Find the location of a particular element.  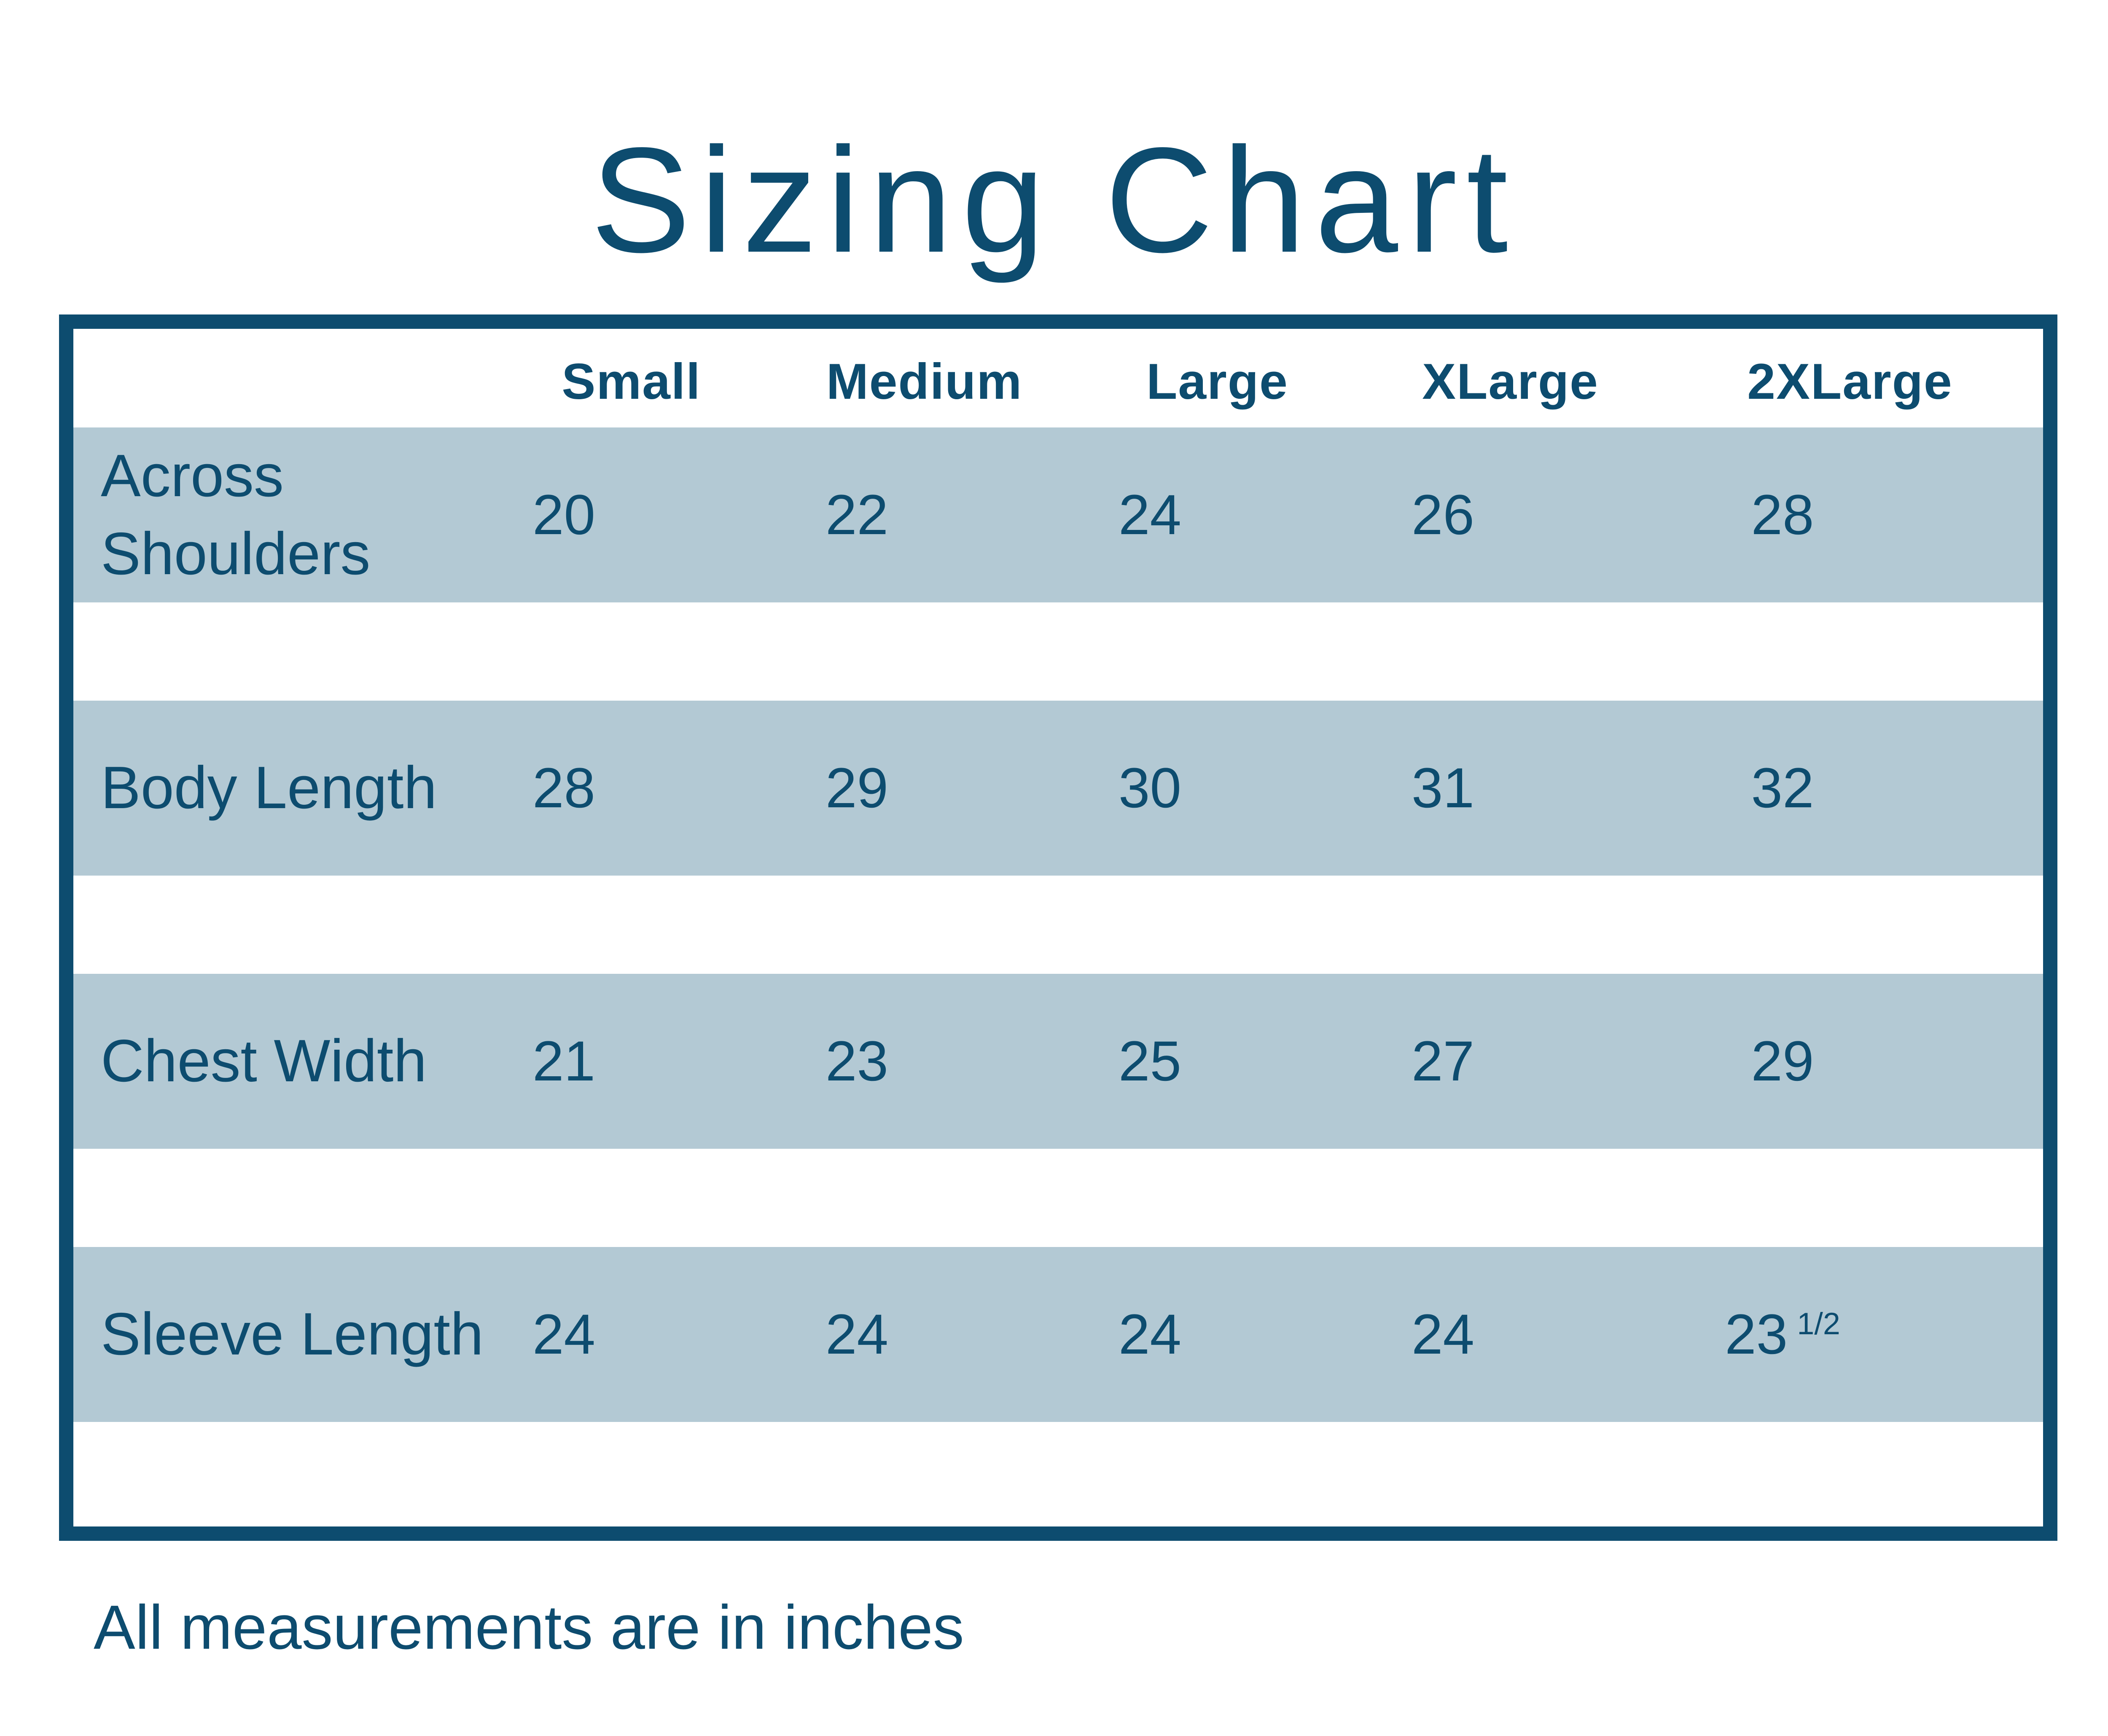

cell-value: 21 is located at coordinates (564, 1061).